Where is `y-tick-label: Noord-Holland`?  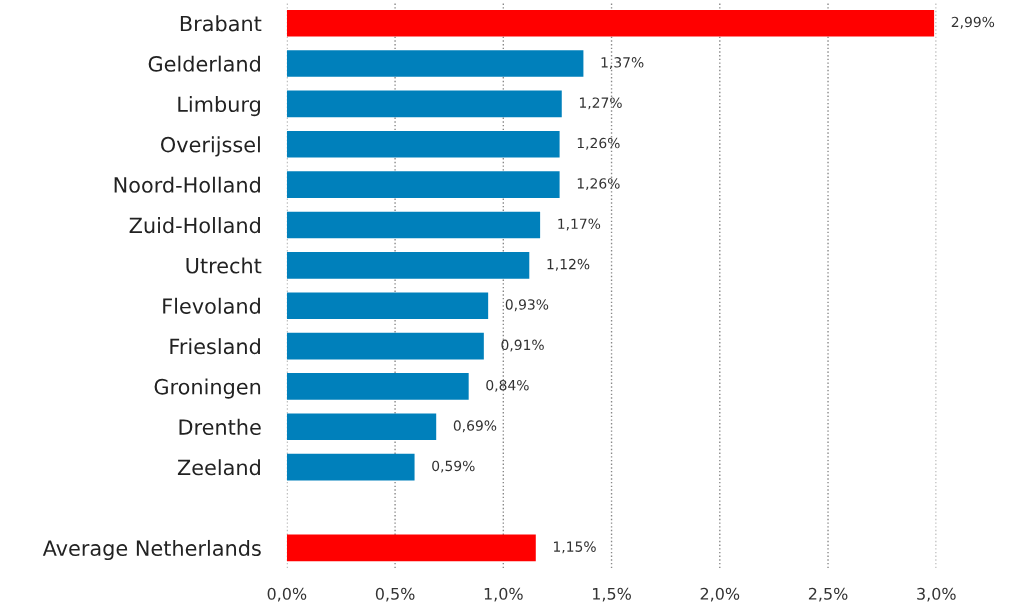
y-tick-label: Noord-Holland is located at coordinates (187, 184).